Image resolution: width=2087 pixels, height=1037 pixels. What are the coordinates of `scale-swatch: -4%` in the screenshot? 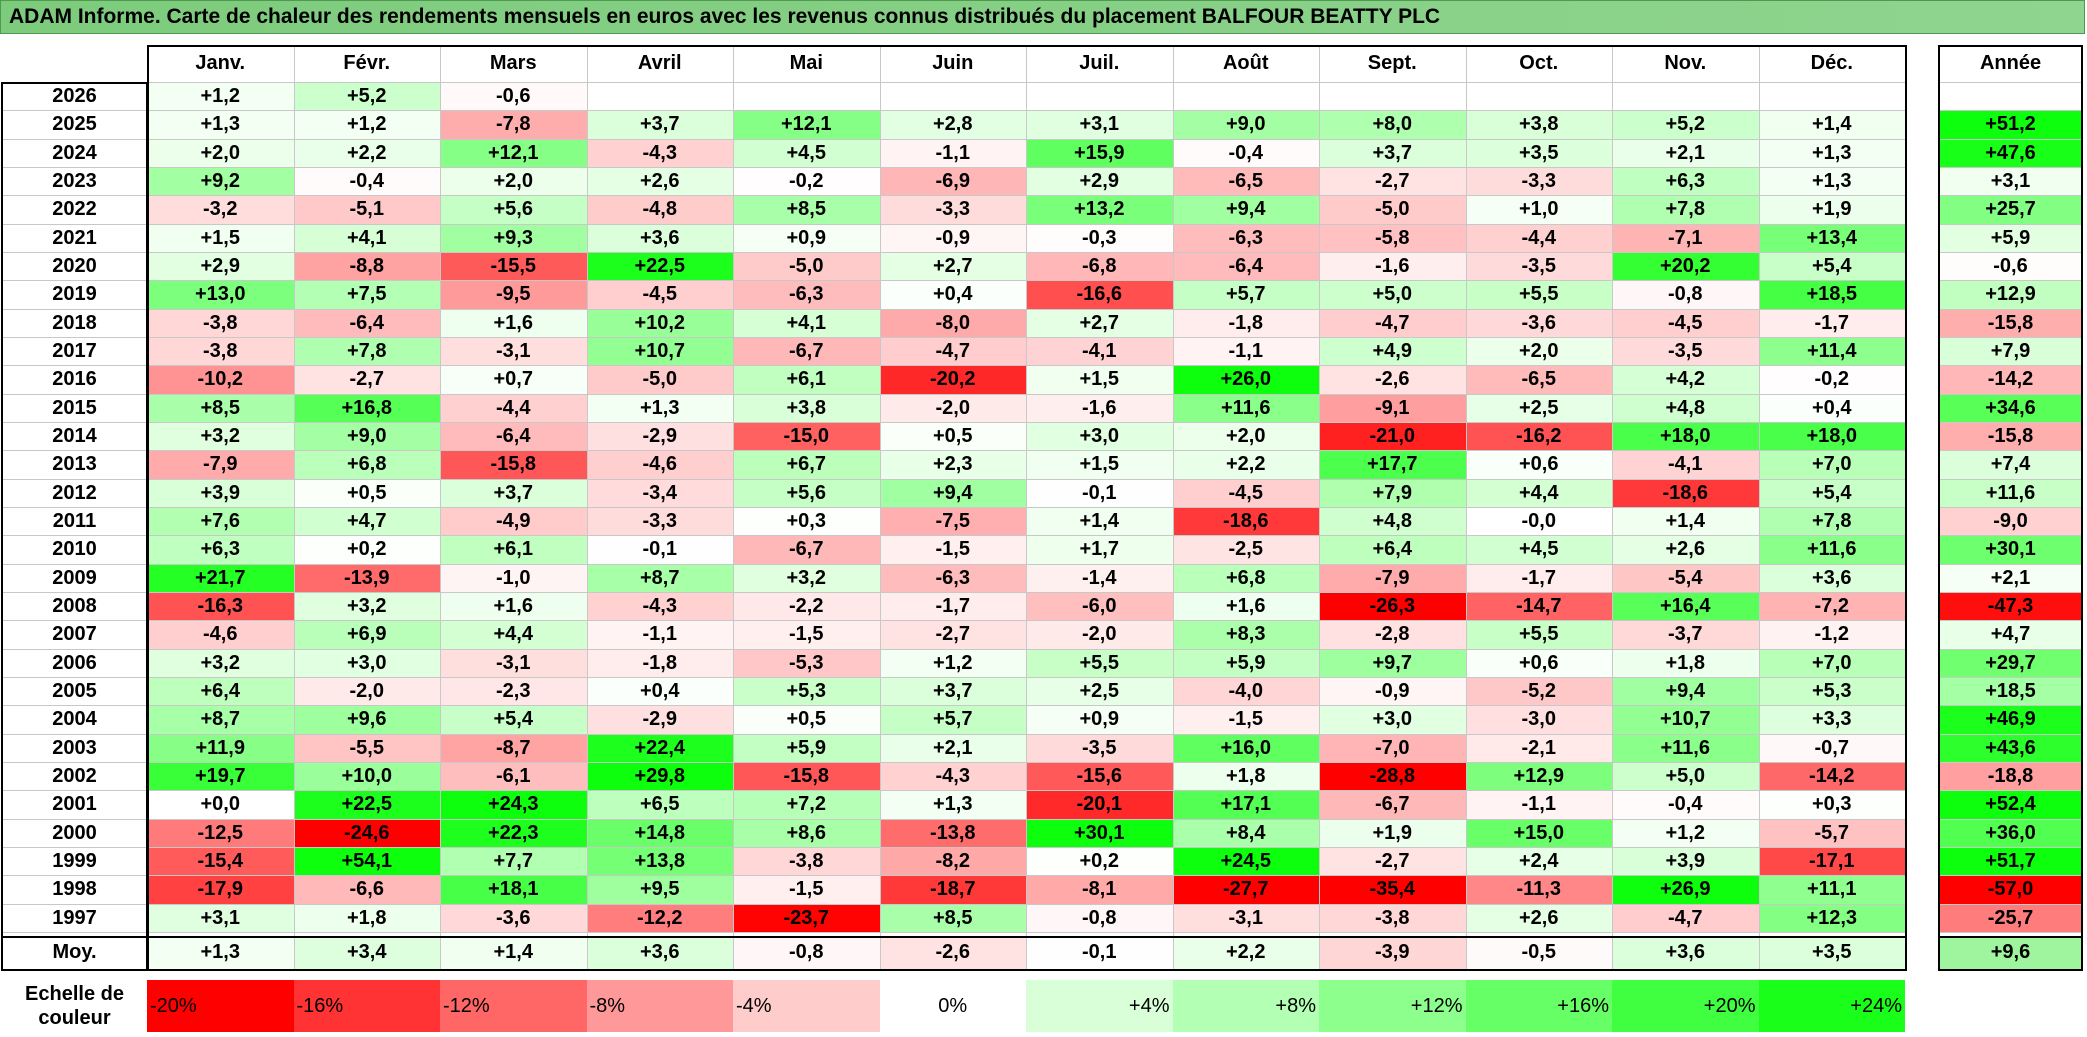 It's located at (806, 1006).